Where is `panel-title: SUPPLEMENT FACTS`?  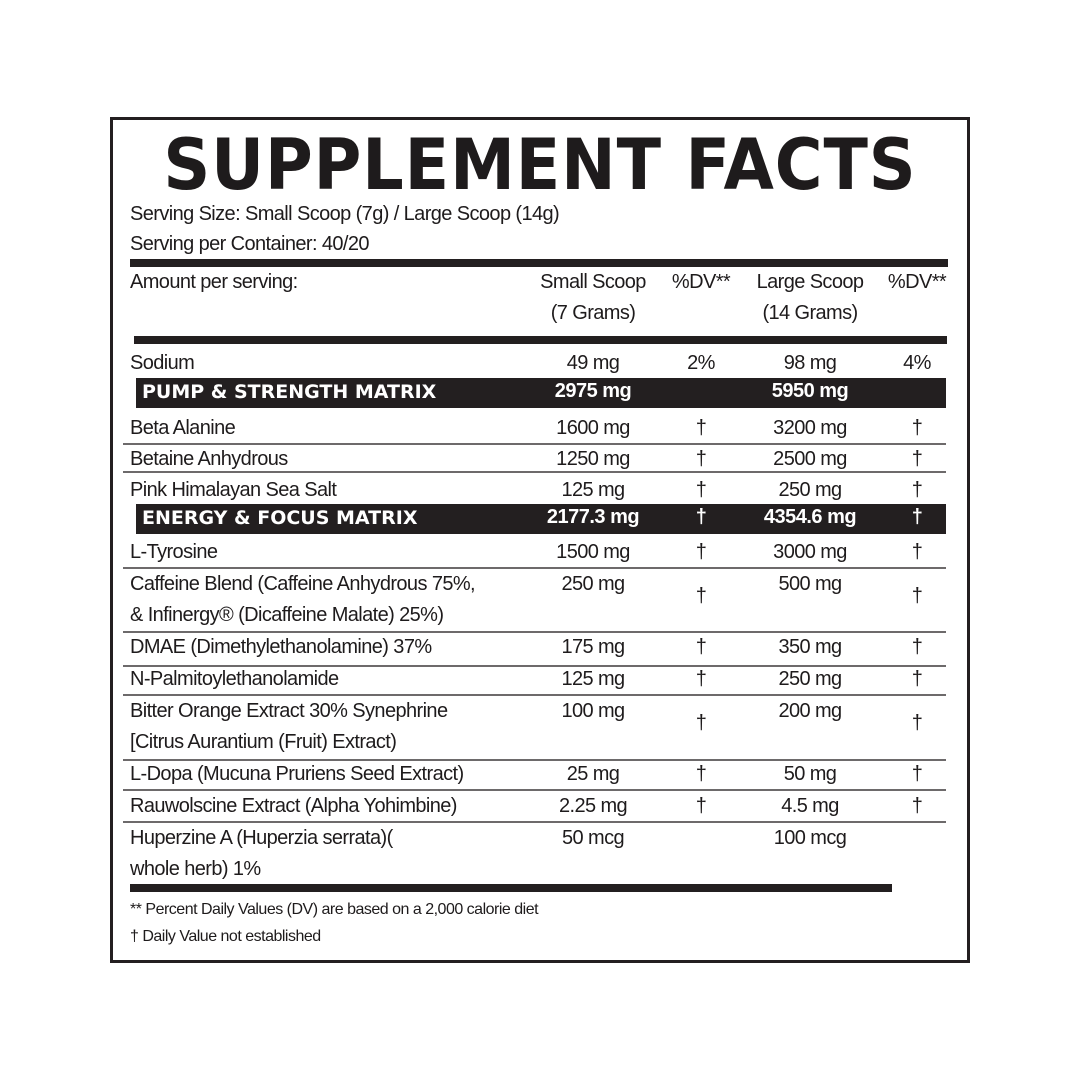 panel-title: SUPPLEMENT FACTS is located at coordinates (540, 165).